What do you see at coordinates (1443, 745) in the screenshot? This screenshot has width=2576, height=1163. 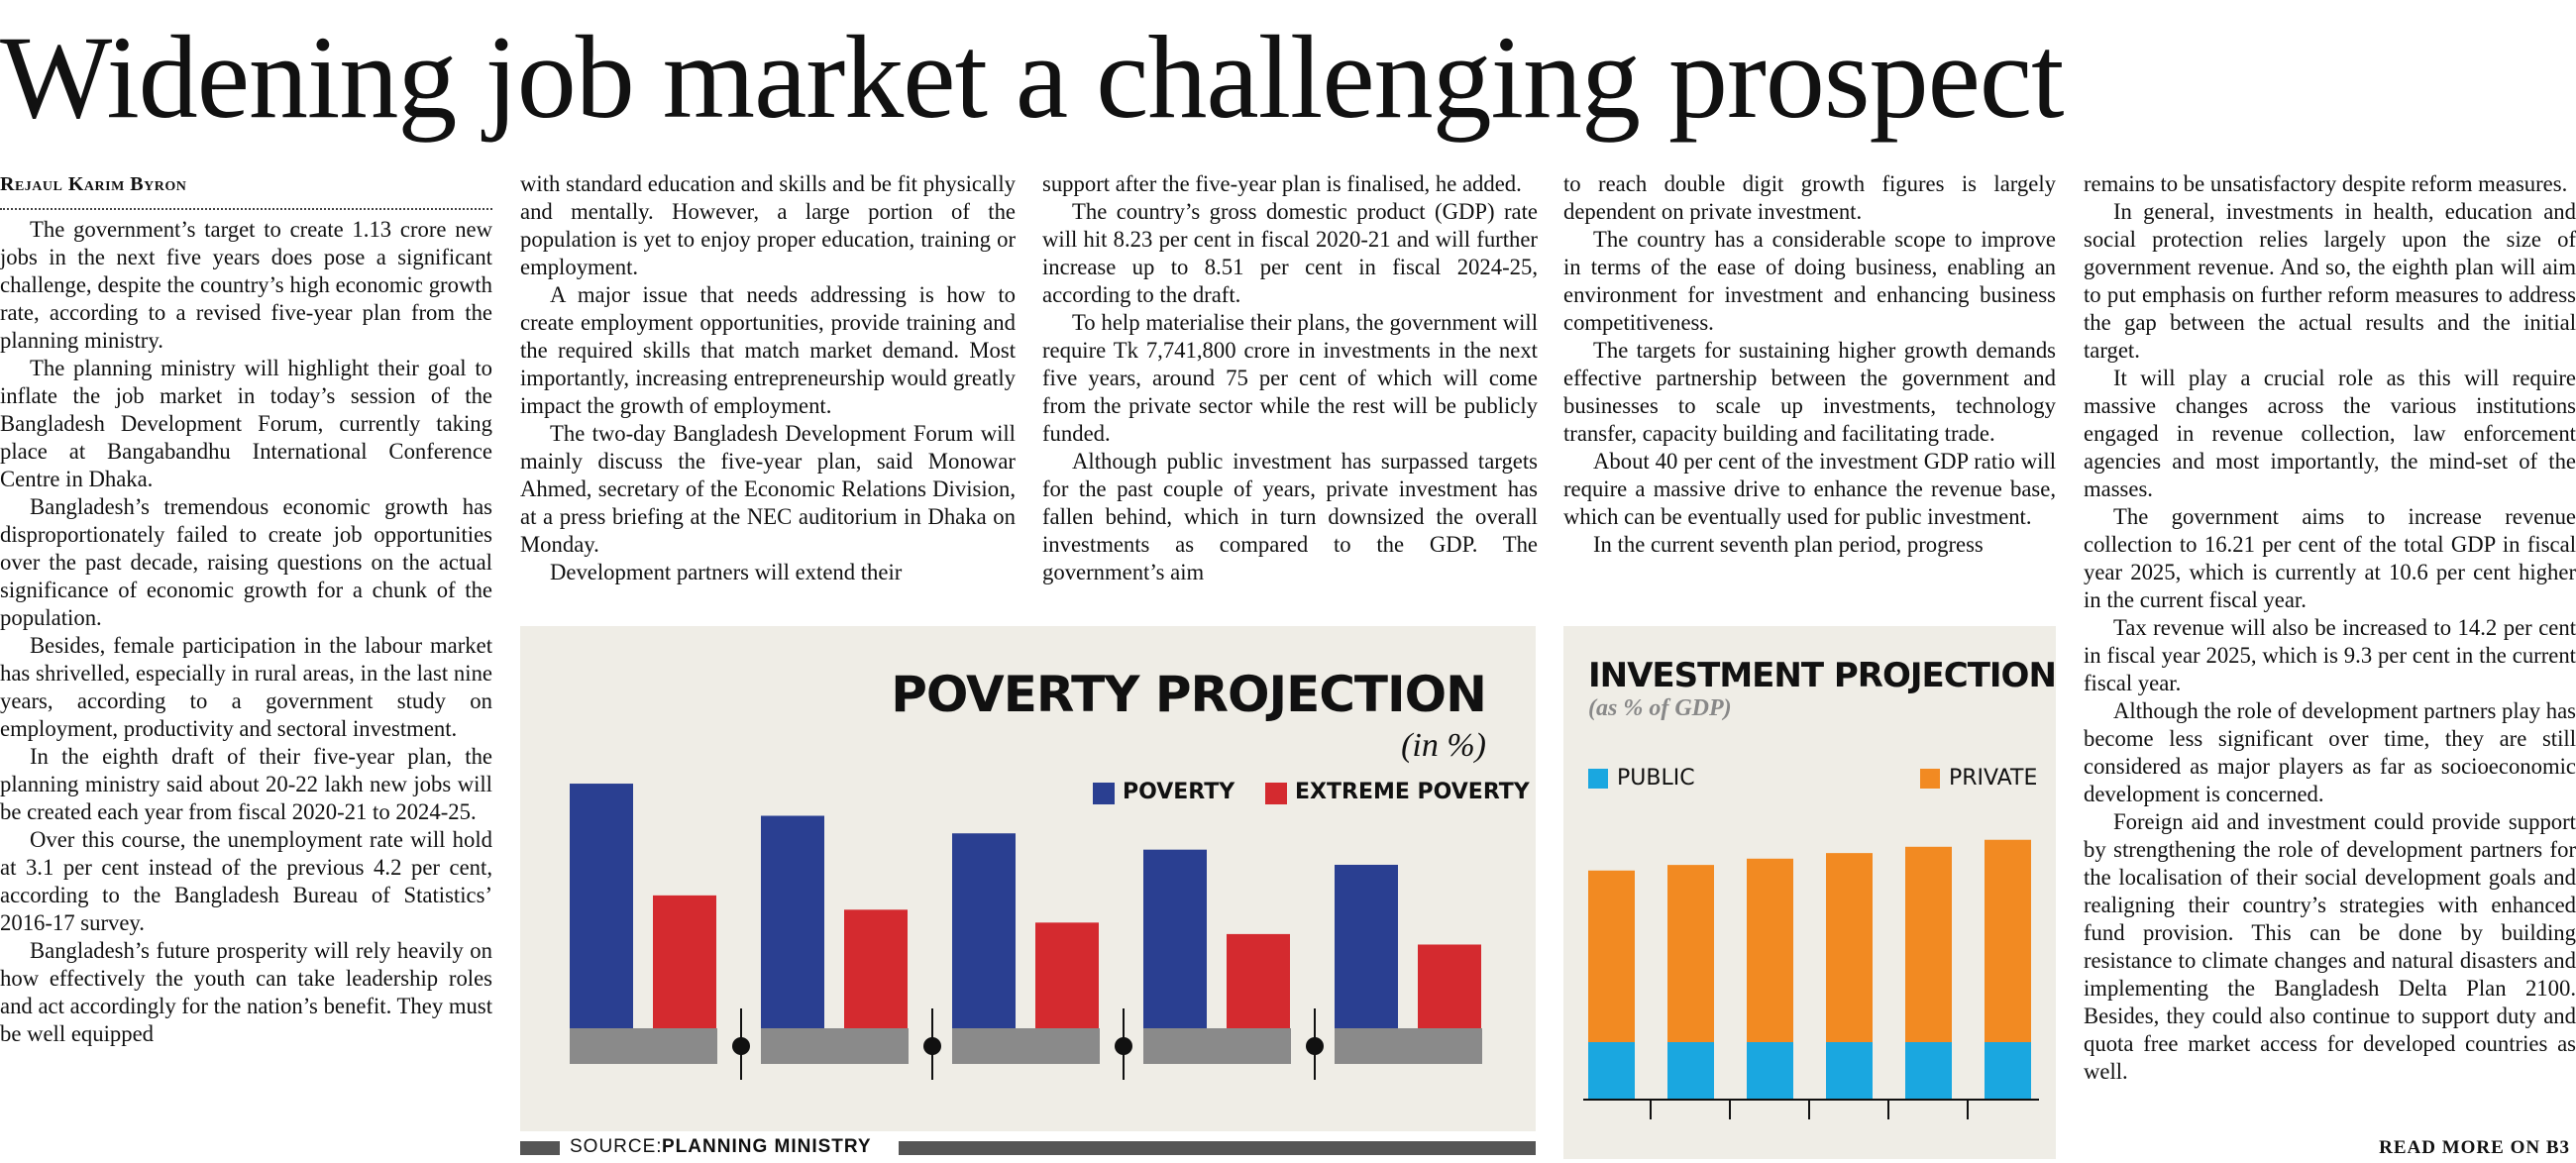 I see `poverty-chart-subtitle: (in %)` at bounding box center [1443, 745].